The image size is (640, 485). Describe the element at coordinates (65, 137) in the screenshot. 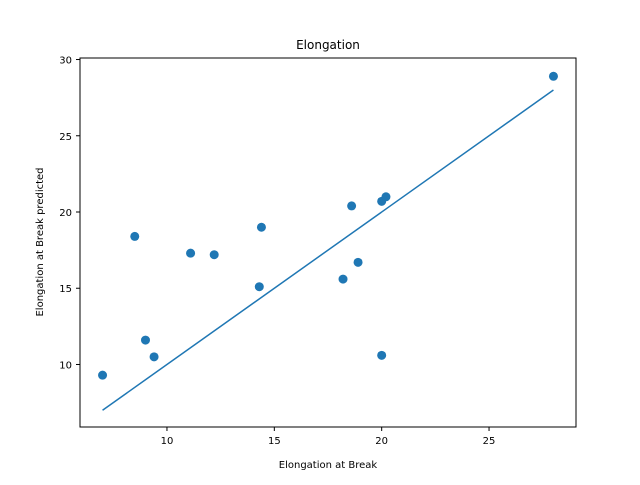

I see `y-tick-label-25: 25` at that location.